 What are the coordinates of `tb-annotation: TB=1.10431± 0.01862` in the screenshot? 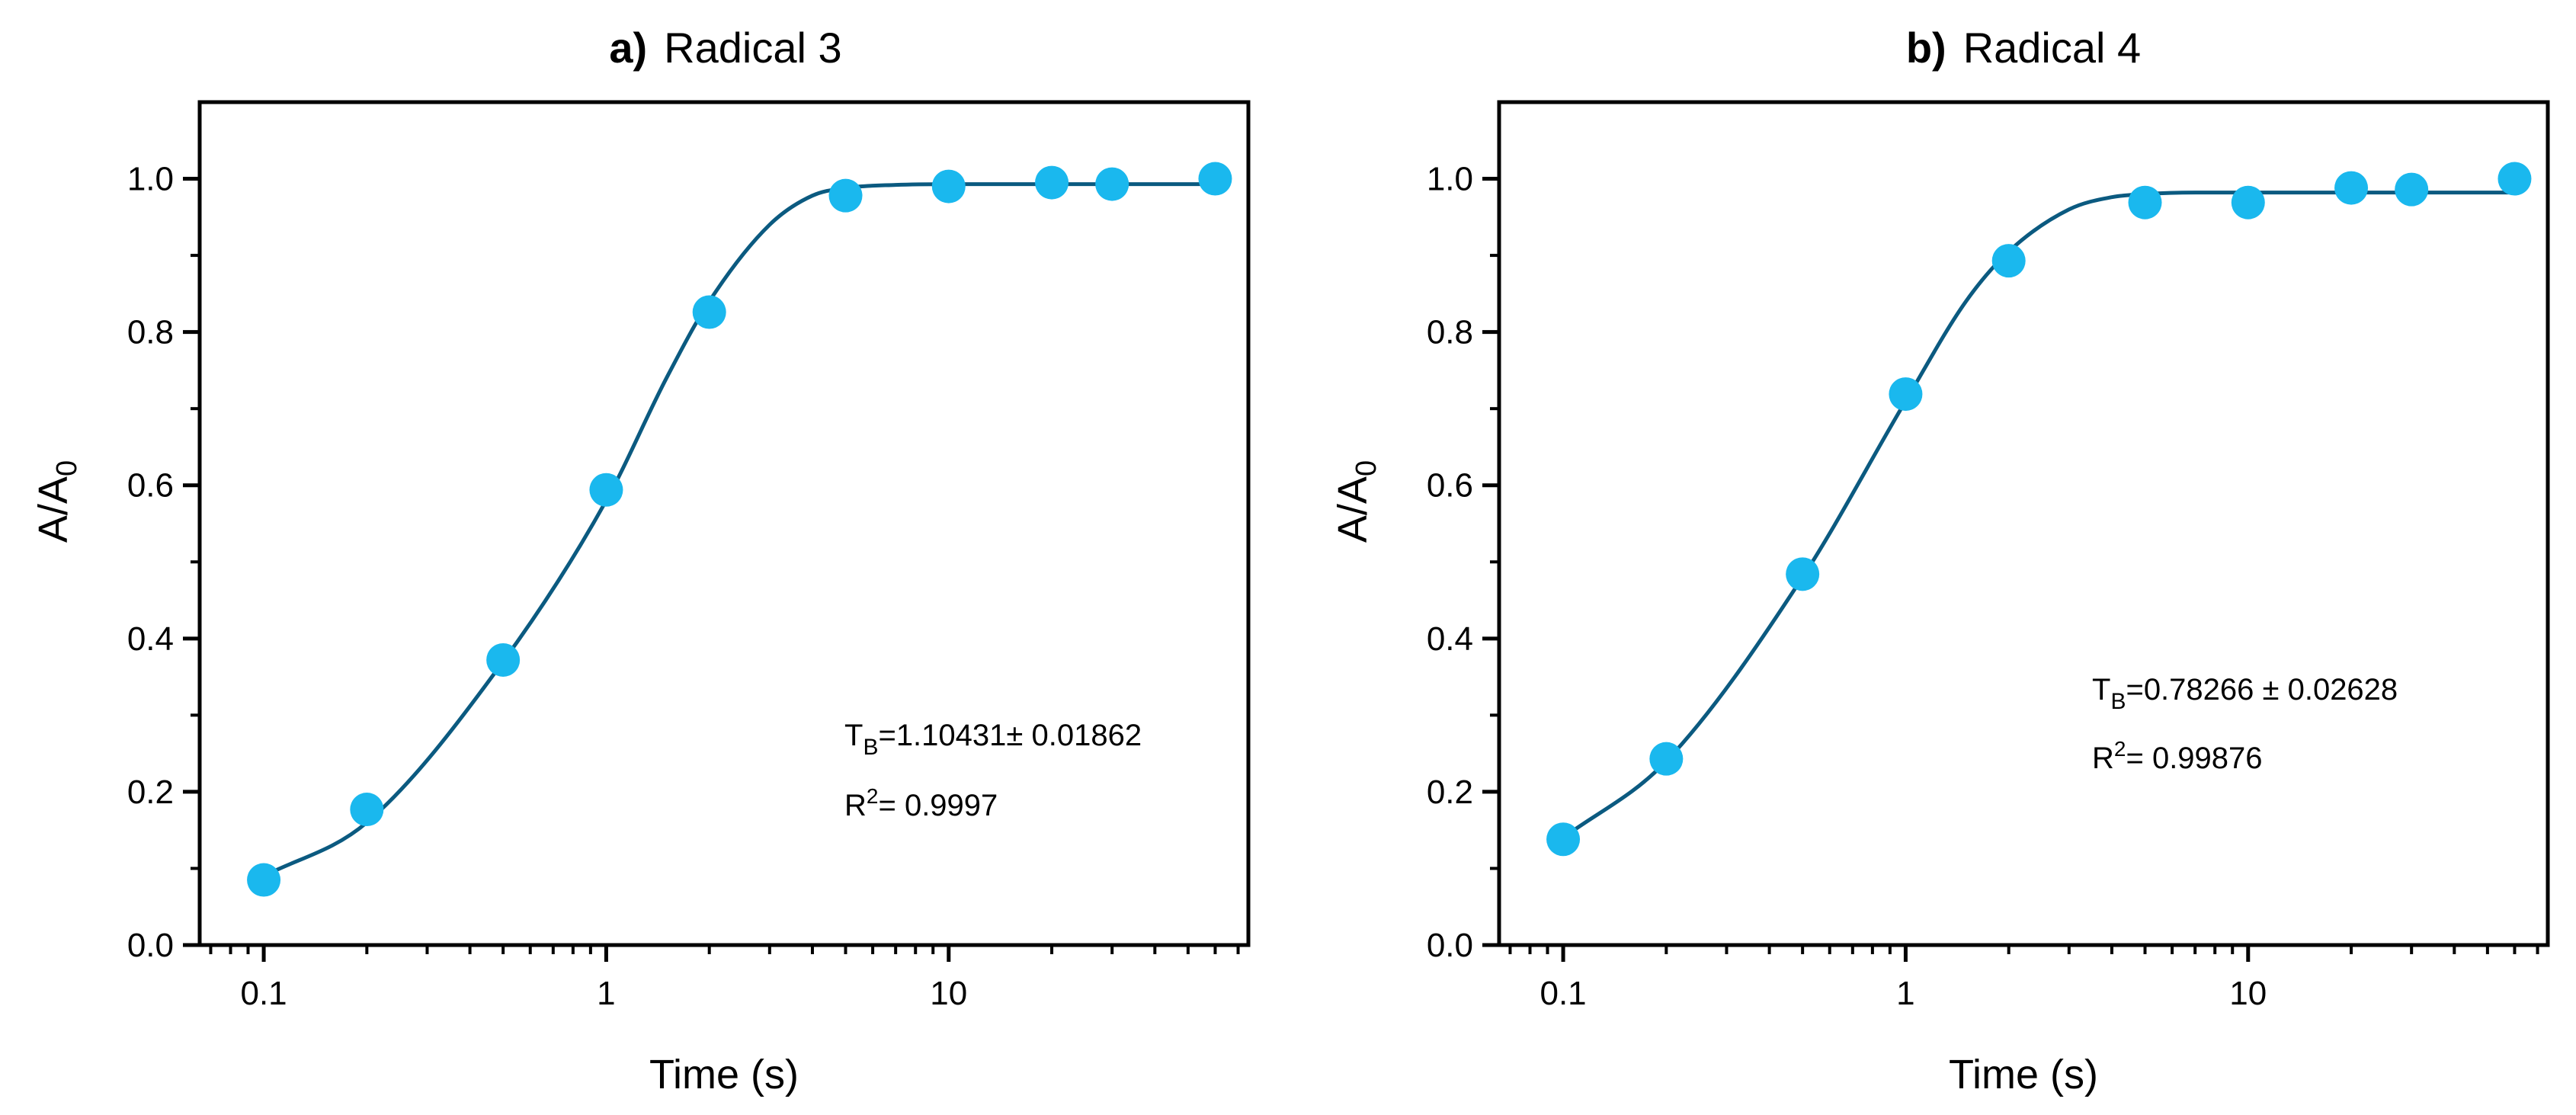 It's located at (993, 739).